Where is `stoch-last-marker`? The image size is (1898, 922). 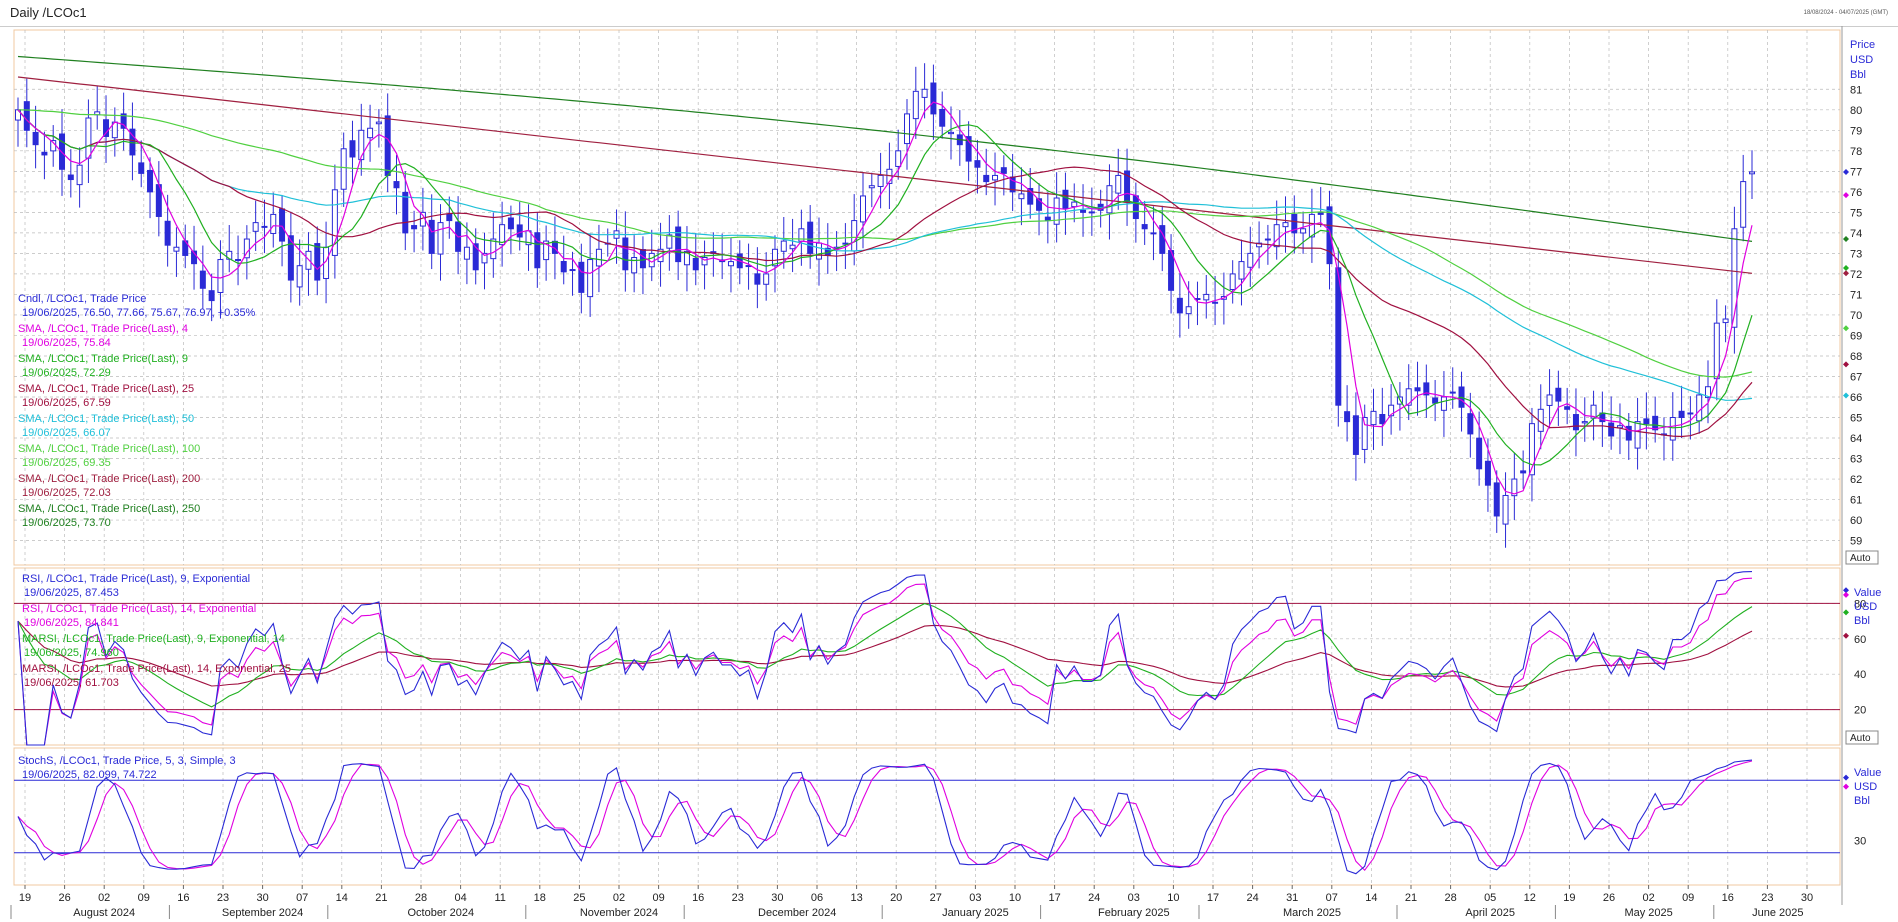
stoch-last-marker is located at coordinates (1846, 777).